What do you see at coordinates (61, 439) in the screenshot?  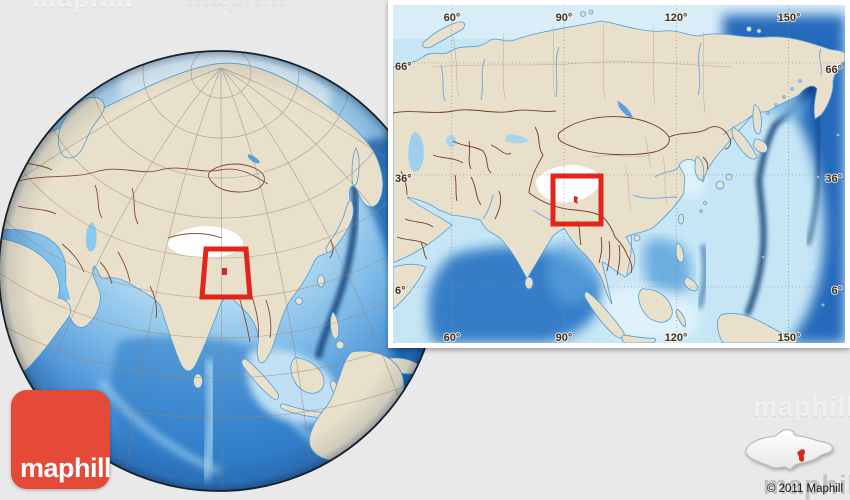 I see `maphill-logo: maphill` at bounding box center [61, 439].